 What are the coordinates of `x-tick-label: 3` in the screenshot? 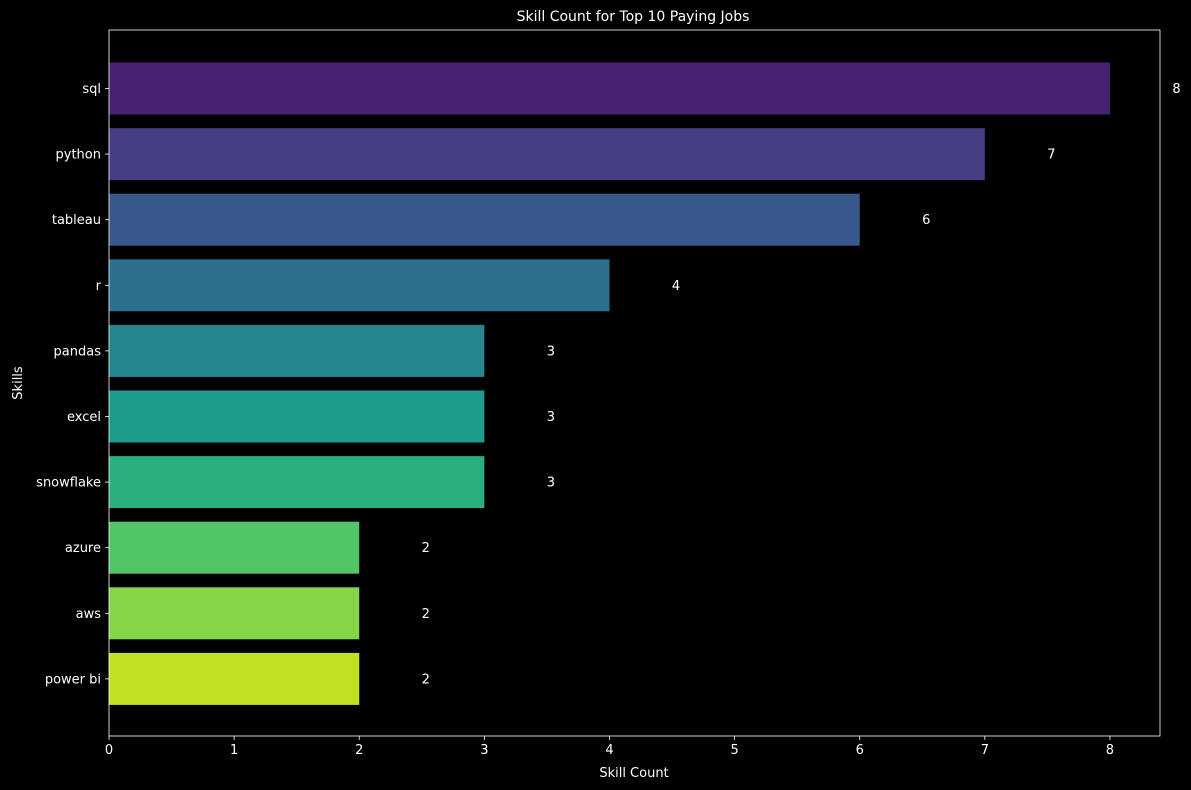 It's located at (484, 750).